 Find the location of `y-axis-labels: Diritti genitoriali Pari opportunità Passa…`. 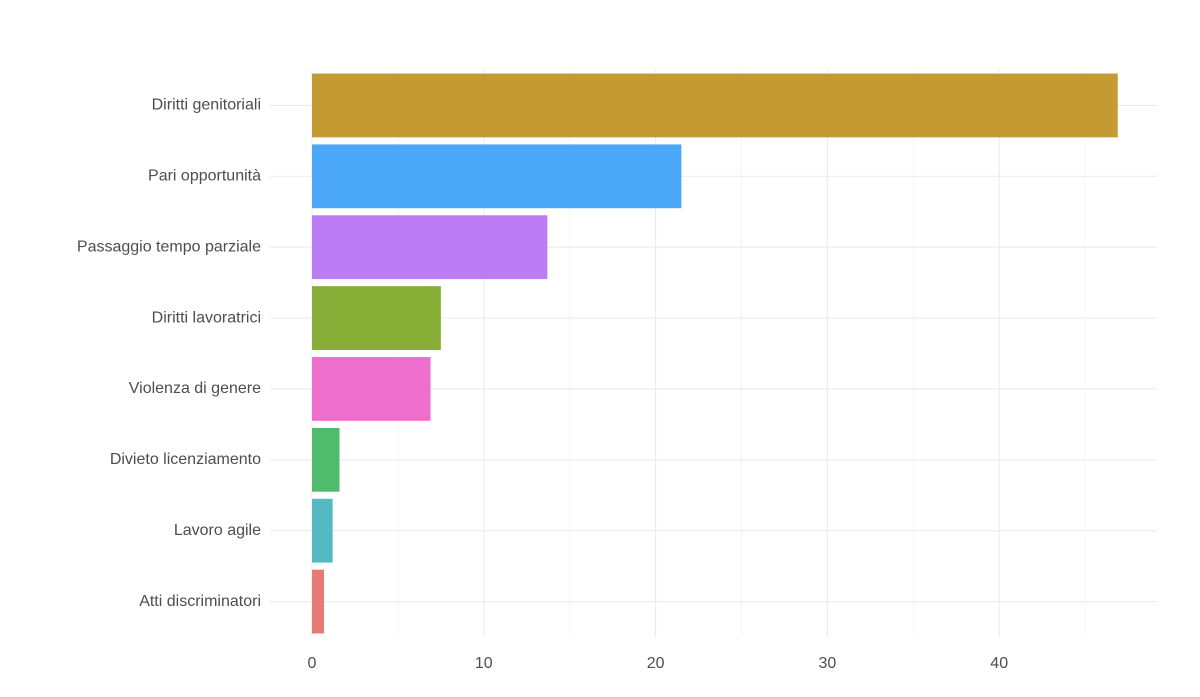

y-axis-labels: Diritti genitoriali Pari opportunità Passa… is located at coordinates (169, 353).